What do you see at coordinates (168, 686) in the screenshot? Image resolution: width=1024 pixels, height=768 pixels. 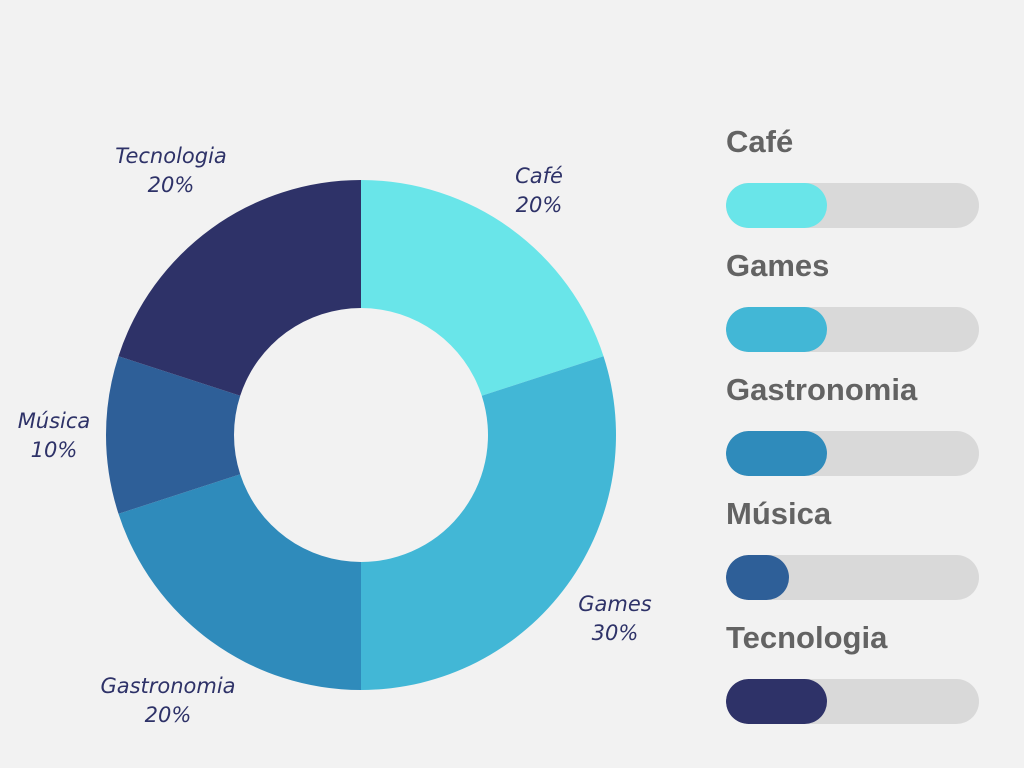 I see `slice-label-name: Gastronomia` at bounding box center [168, 686].